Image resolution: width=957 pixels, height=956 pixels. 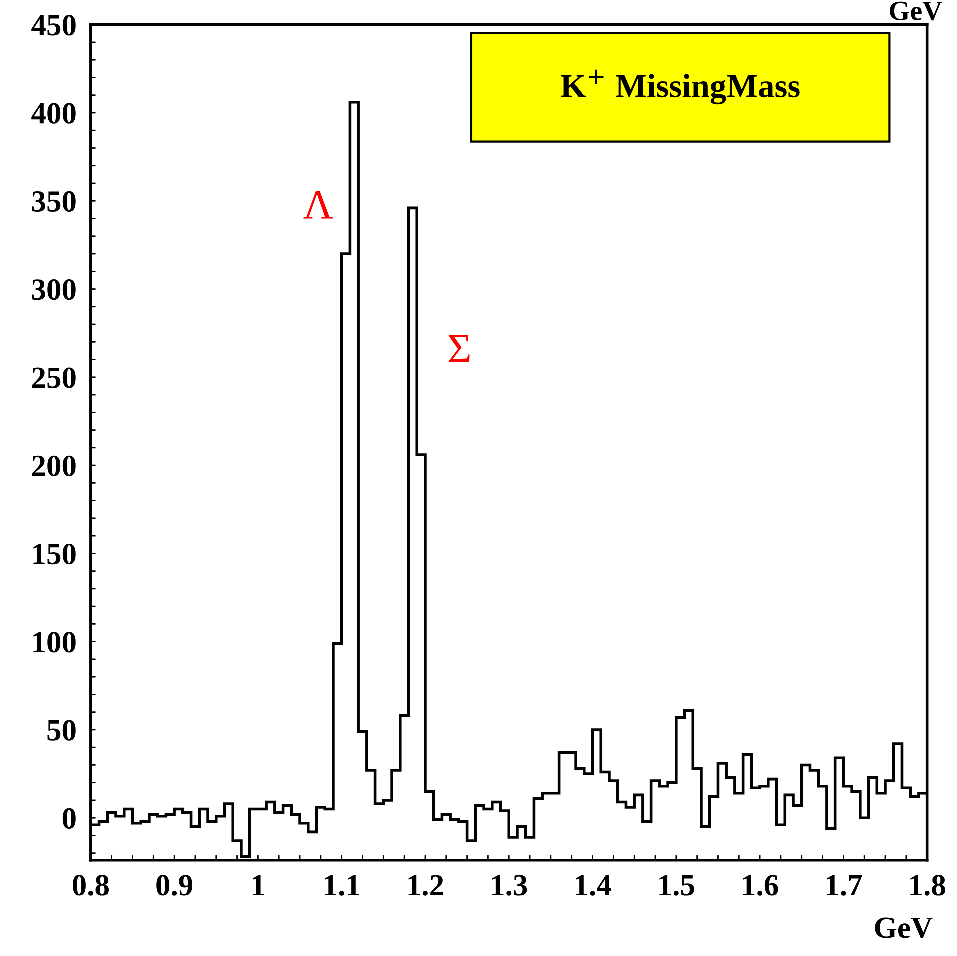 What do you see at coordinates (904, 928) in the screenshot?
I see `x-axis-title: GeV` at bounding box center [904, 928].